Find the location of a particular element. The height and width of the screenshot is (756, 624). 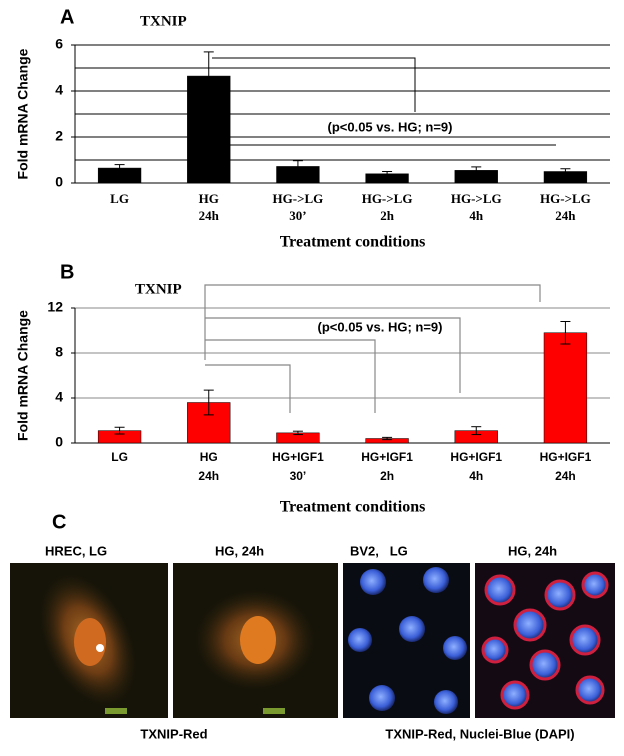

y-tick-label: 2 is located at coordinates (59, 136).